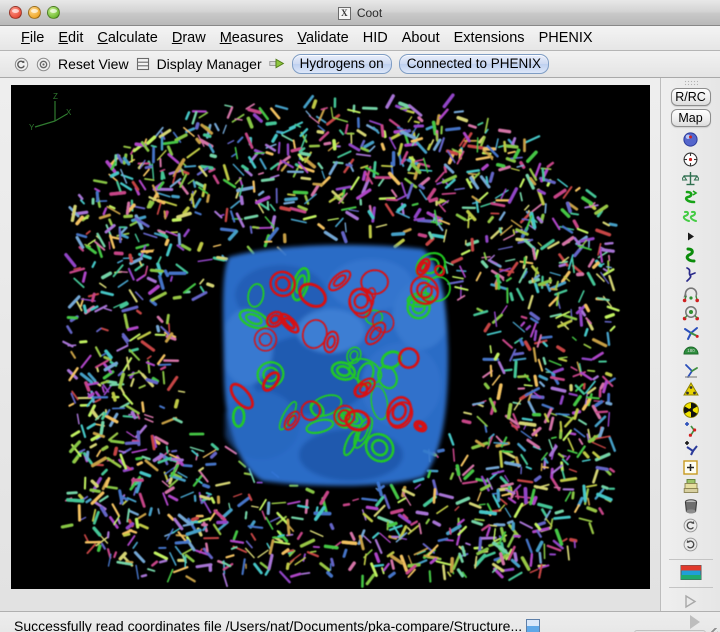  Describe the element at coordinates (691, 390) in the screenshot. I see `mutate-auto-fit-icon` at that location.